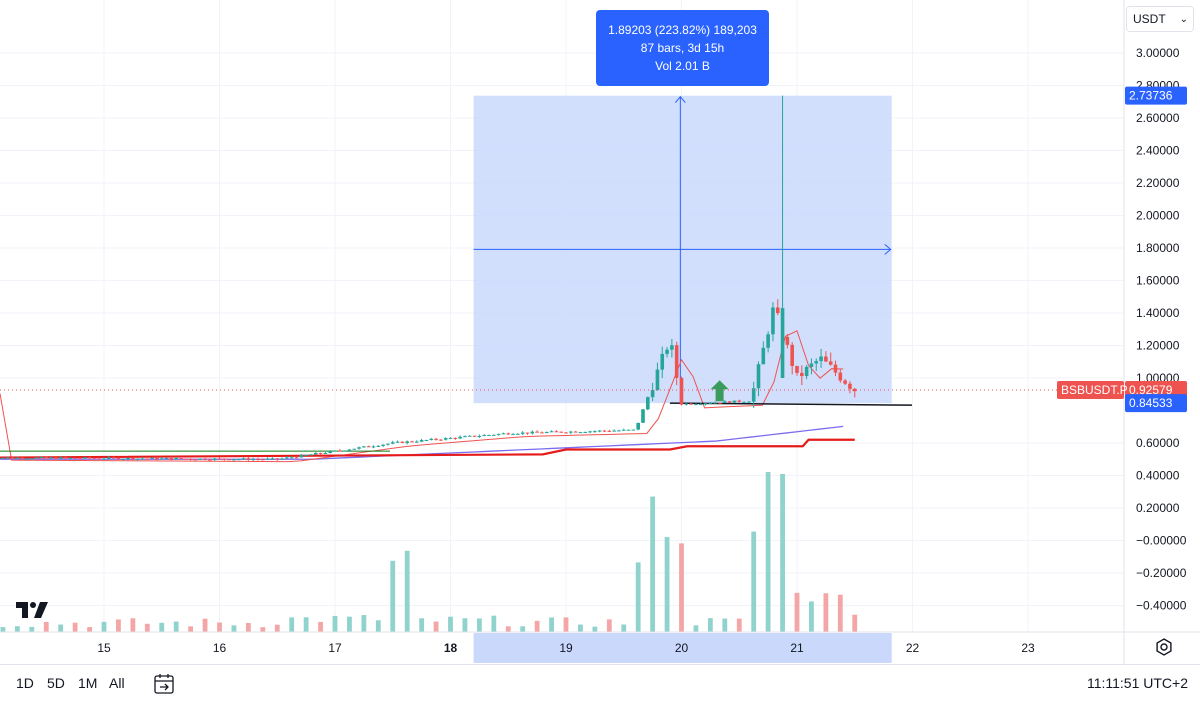 The image size is (1200, 701). I want to click on price-tick-label: 0.60000, so click(1158, 443).